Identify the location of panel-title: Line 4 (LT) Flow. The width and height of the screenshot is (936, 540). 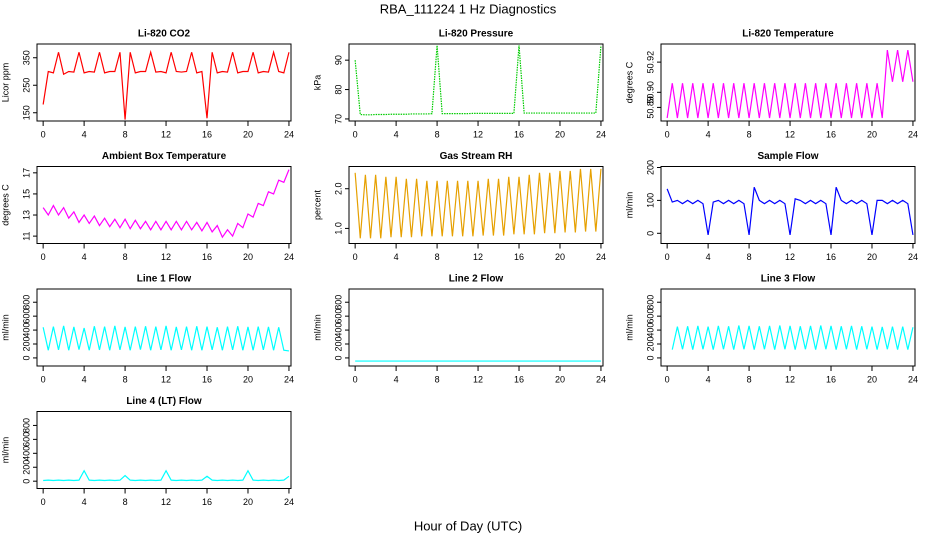
(164, 401).